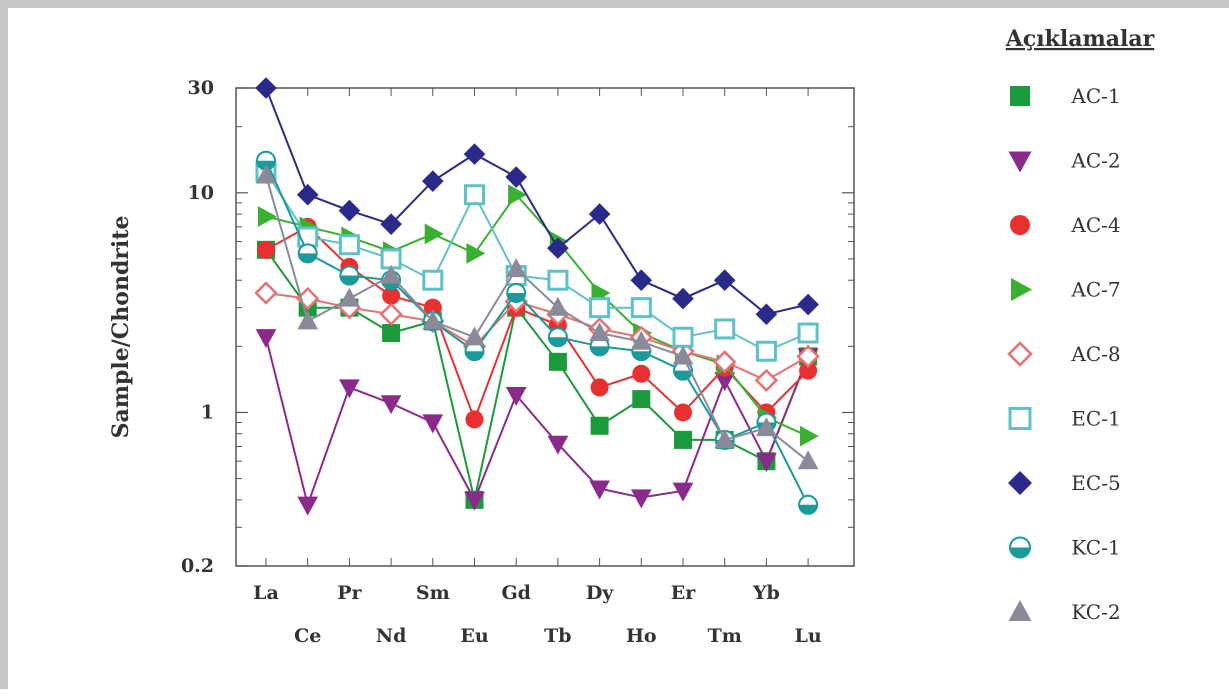  I want to click on legend-item: KC-1, so click(1065, 548).